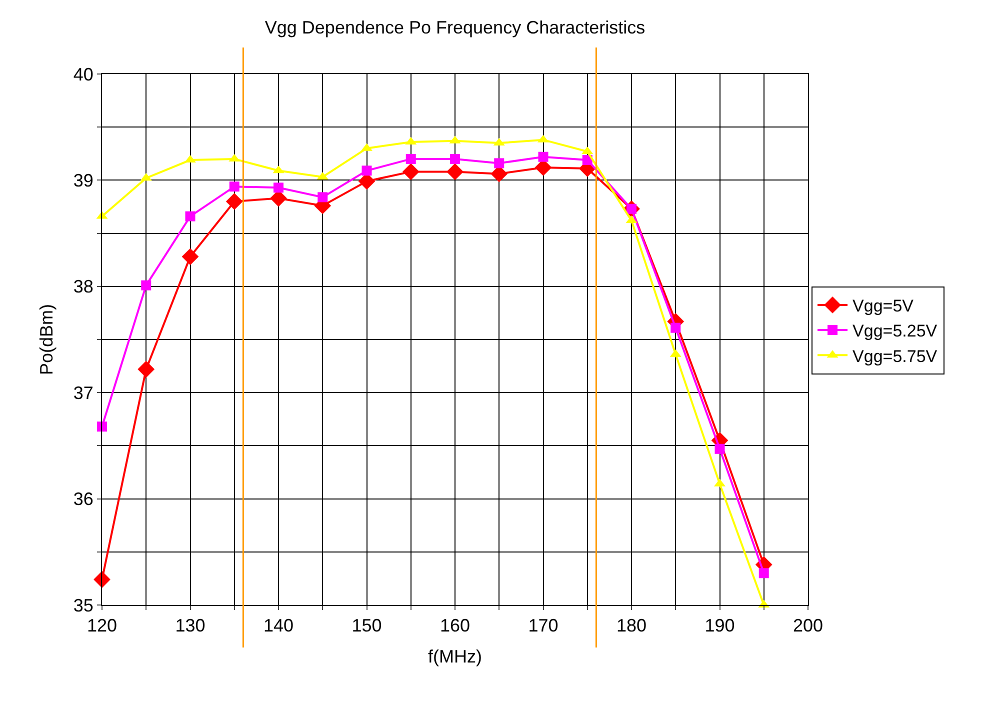 Image resolution: width=982 pixels, height=704 pixels. I want to click on legend-label: Vgg=5V, so click(883, 306).